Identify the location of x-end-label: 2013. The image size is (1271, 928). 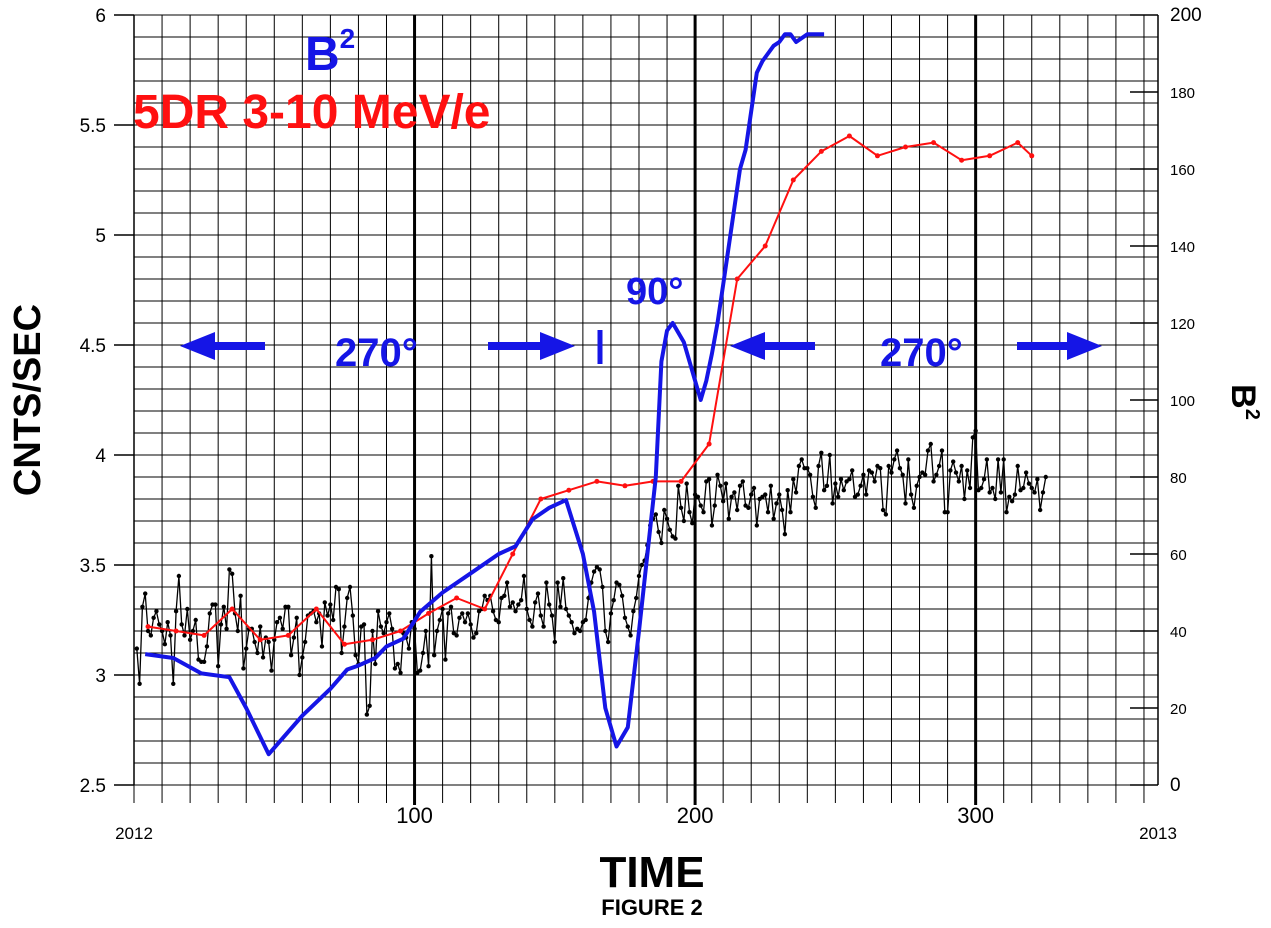
(1158, 833).